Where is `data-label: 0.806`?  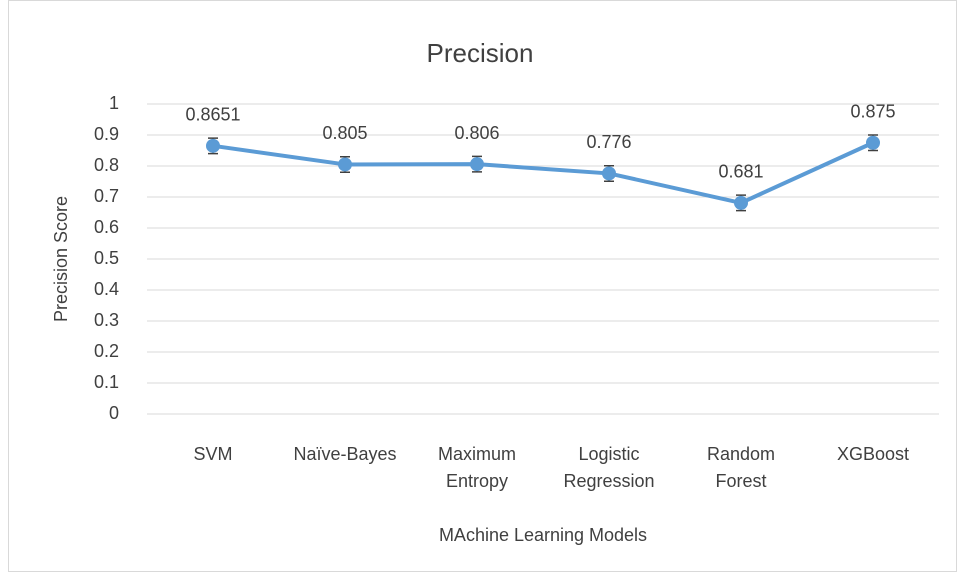 data-label: 0.806 is located at coordinates (476, 133).